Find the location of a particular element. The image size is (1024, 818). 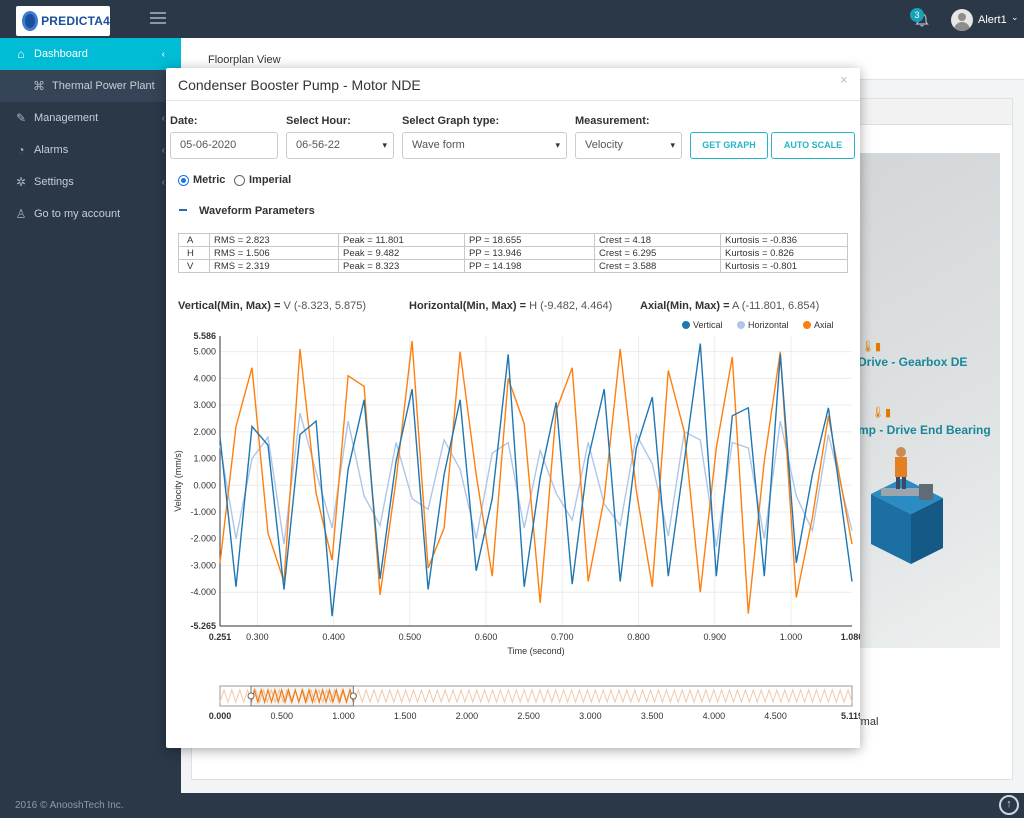

auto-scale-button: AUTO SCALE is located at coordinates (813, 145).